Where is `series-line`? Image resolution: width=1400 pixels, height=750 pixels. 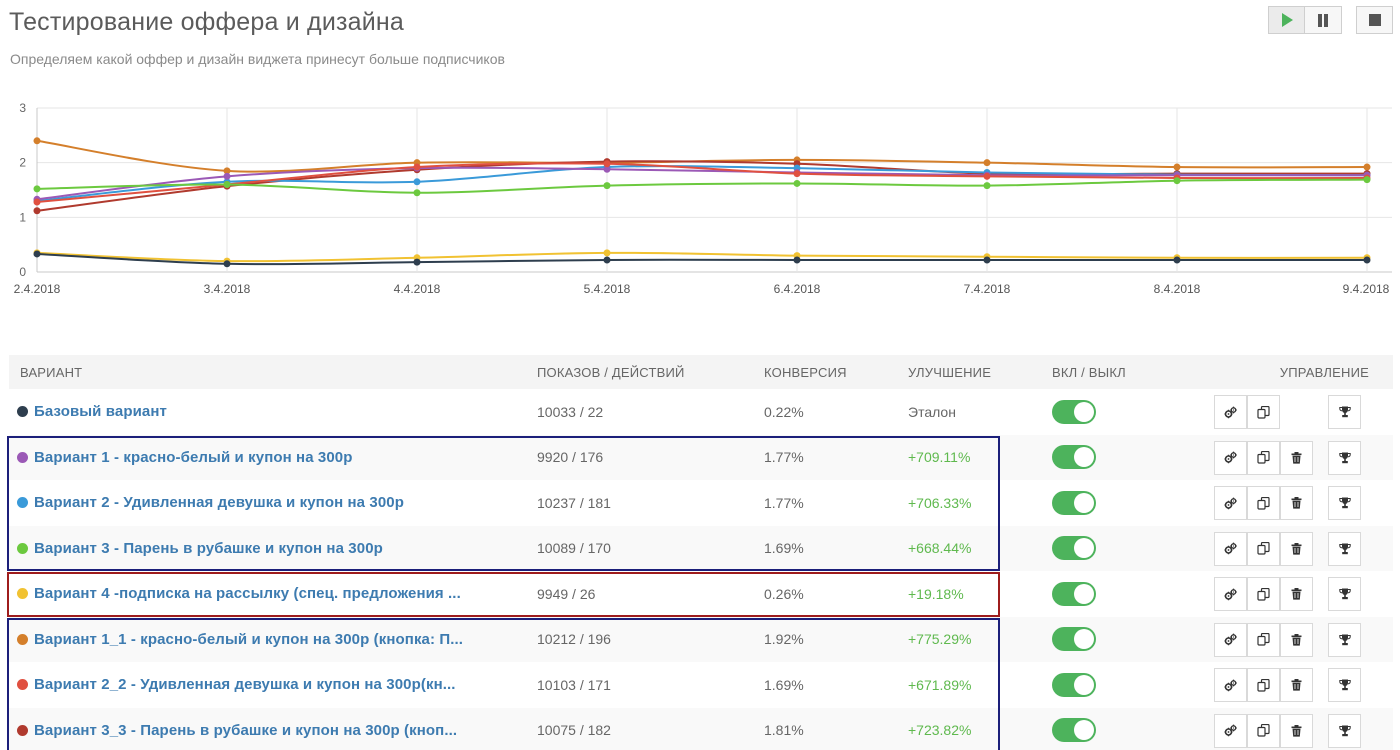 series-line is located at coordinates (702, 186).